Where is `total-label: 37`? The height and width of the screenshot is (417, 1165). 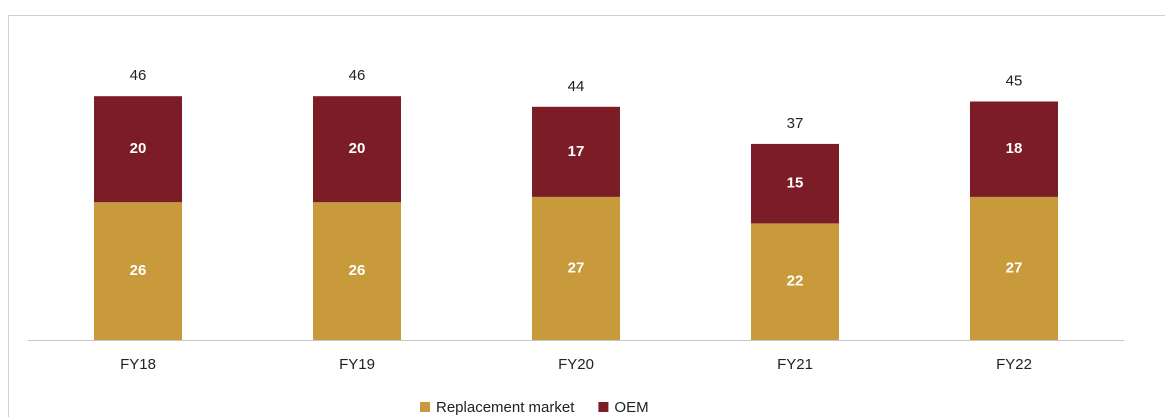
total-label: 37 is located at coordinates (795, 123).